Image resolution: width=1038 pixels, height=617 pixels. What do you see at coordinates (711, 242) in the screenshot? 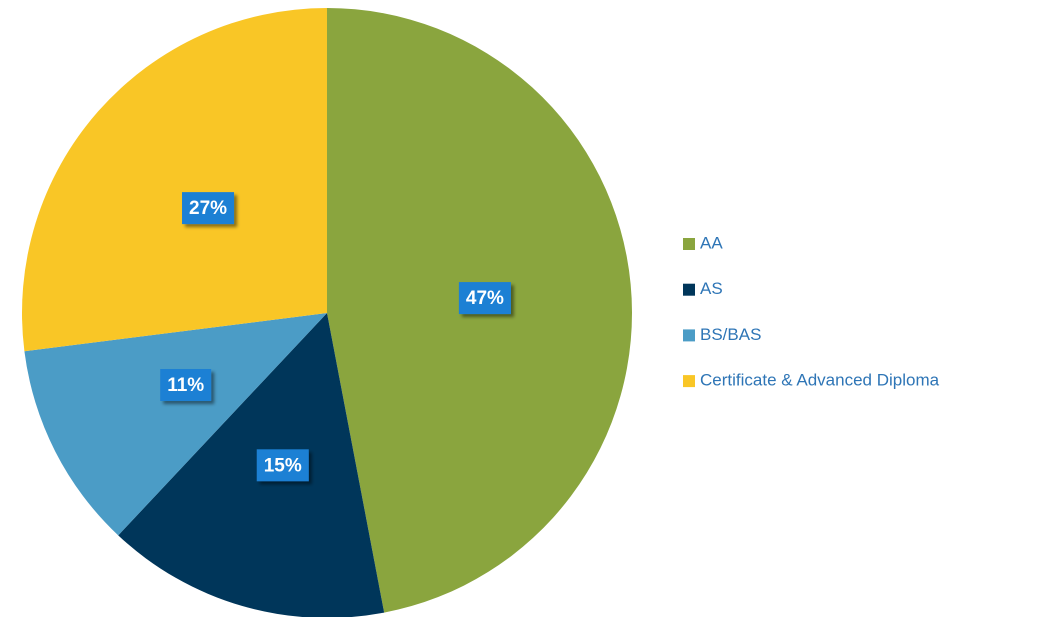
I see `legend-label: AA` at bounding box center [711, 242].